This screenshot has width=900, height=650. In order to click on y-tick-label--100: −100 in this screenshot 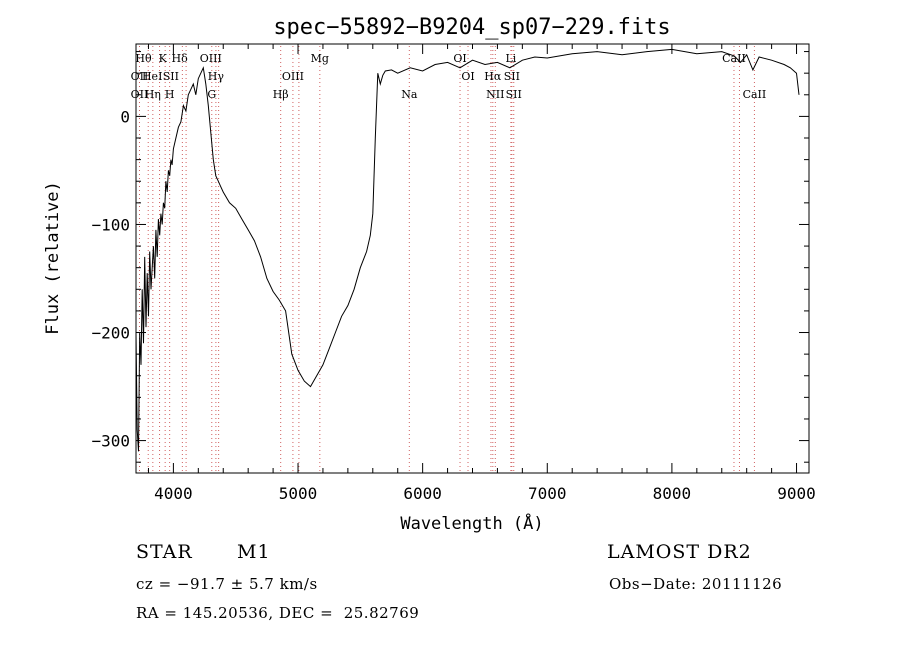, I will do `click(110, 224)`.